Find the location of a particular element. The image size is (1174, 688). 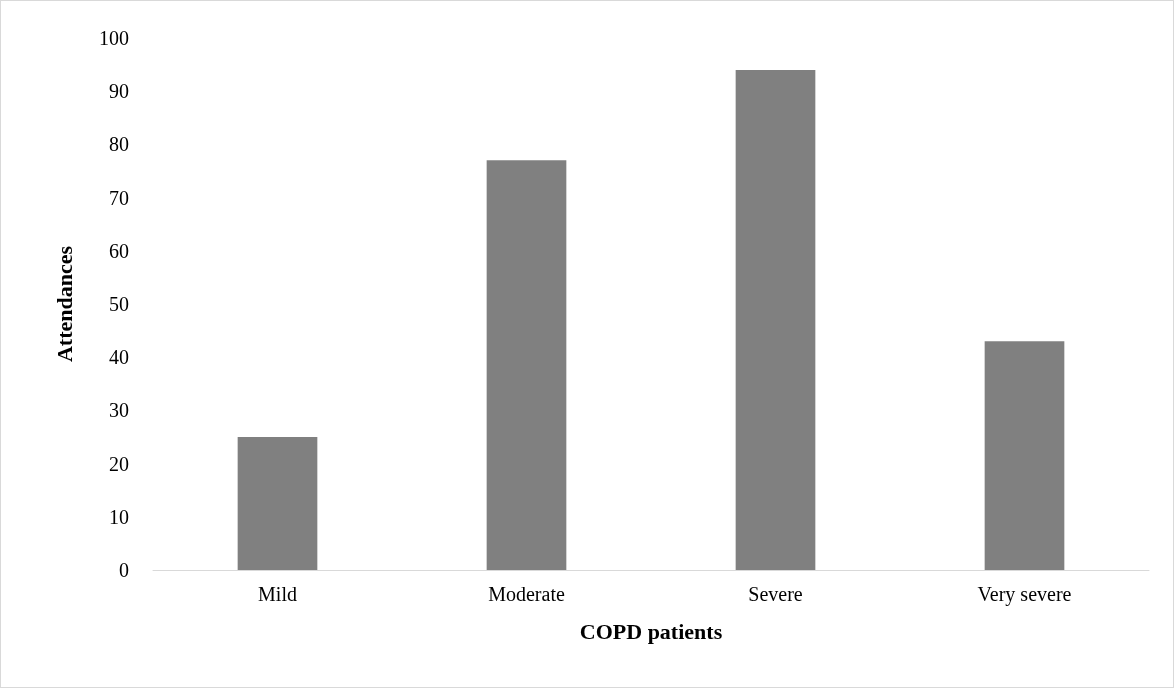

y-tick-label: 100 is located at coordinates (114, 38).